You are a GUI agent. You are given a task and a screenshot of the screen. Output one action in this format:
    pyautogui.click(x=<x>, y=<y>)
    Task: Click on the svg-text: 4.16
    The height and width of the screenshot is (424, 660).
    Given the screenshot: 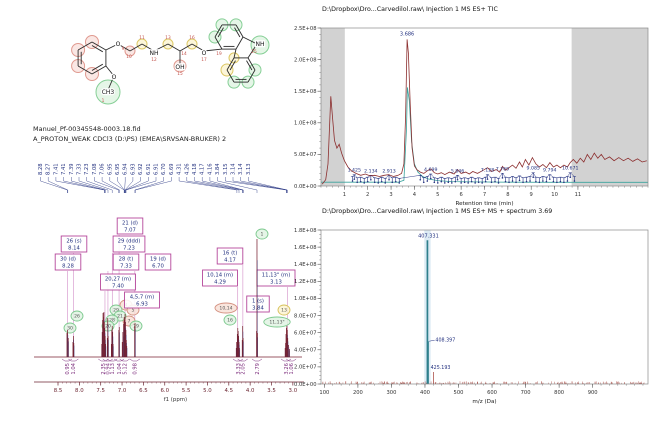 What is the action you would take?
    pyautogui.click(x=210, y=169)
    